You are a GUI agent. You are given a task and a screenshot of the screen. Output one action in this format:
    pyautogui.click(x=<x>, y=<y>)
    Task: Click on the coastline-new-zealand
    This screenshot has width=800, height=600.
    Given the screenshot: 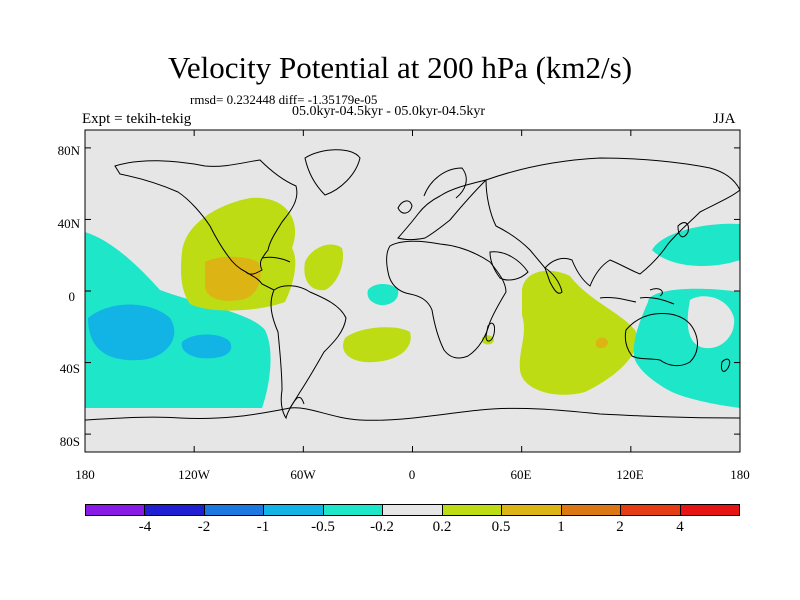 What is the action you would take?
    pyautogui.click(x=726, y=365)
    